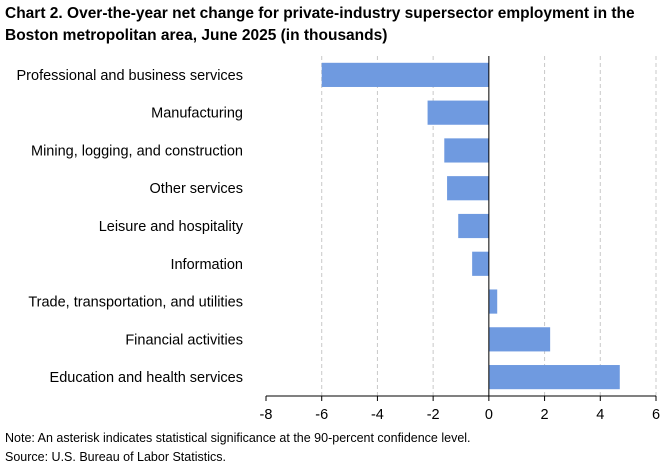  Describe the element at coordinates (137, 151) in the screenshot. I see `category-label-2: Mining, logging, and construction` at that location.